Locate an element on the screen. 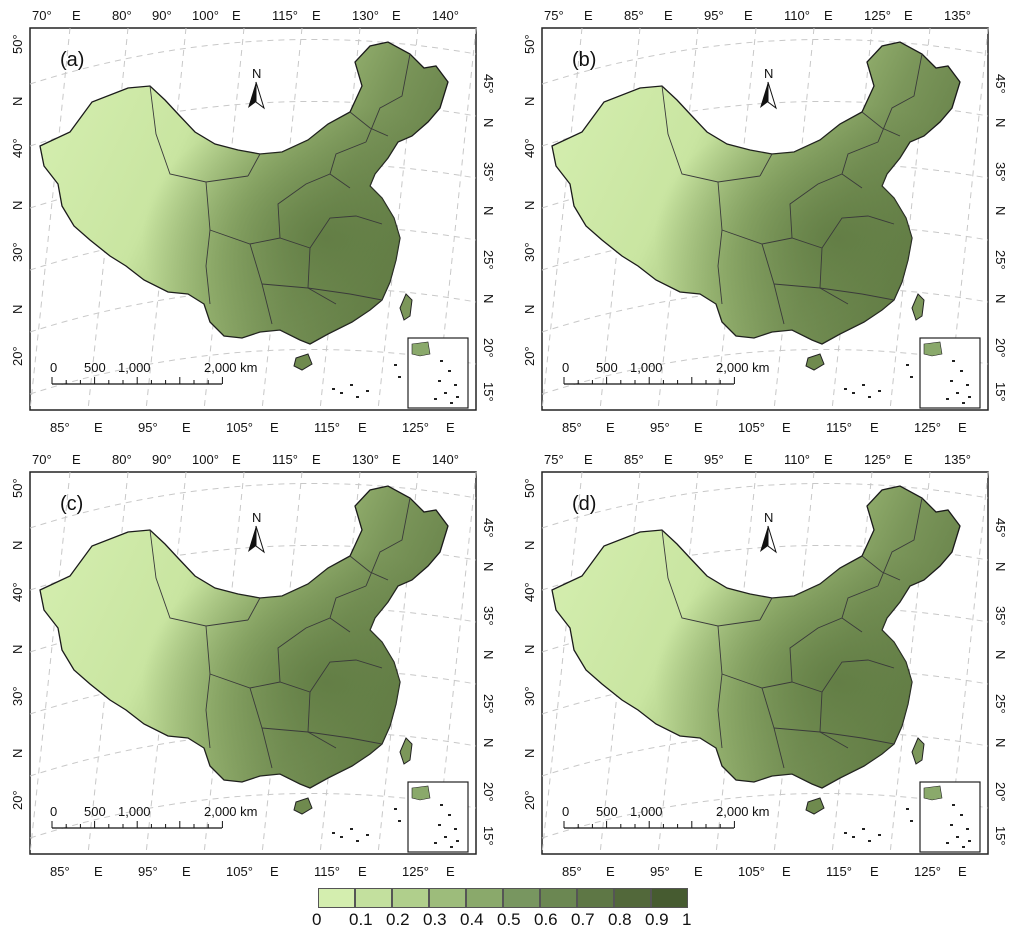 This screenshot has height=936, width=1024. scale-label: 2,000 km is located at coordinates (230, 811).